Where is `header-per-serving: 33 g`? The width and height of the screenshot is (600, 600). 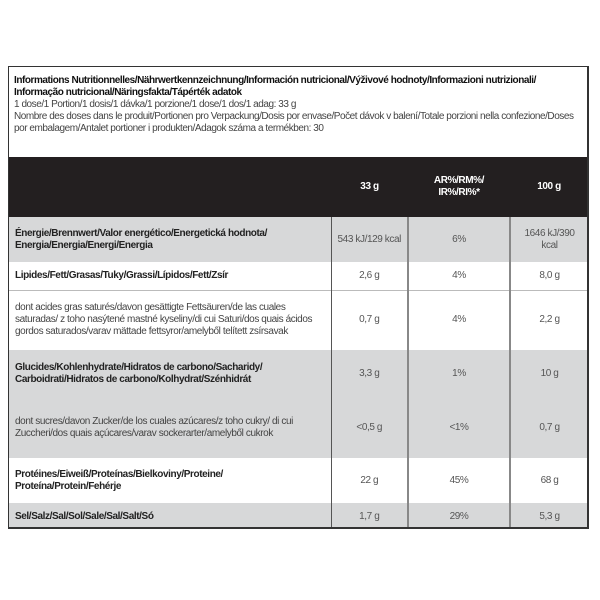
header-per-serving: 33 g is located at coordinates (369, 187).